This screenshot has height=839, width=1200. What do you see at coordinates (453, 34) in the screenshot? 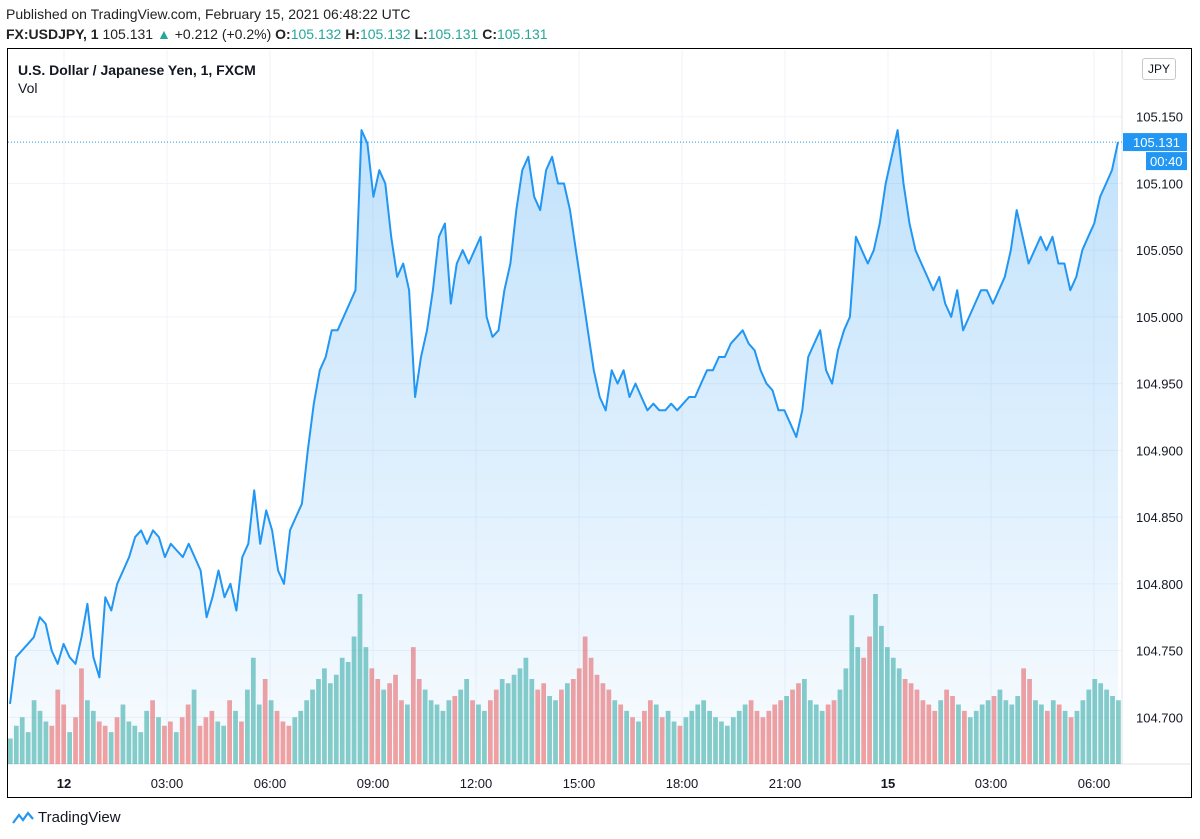
I see `low-value: 105.131` at bounding box center [453, 34].